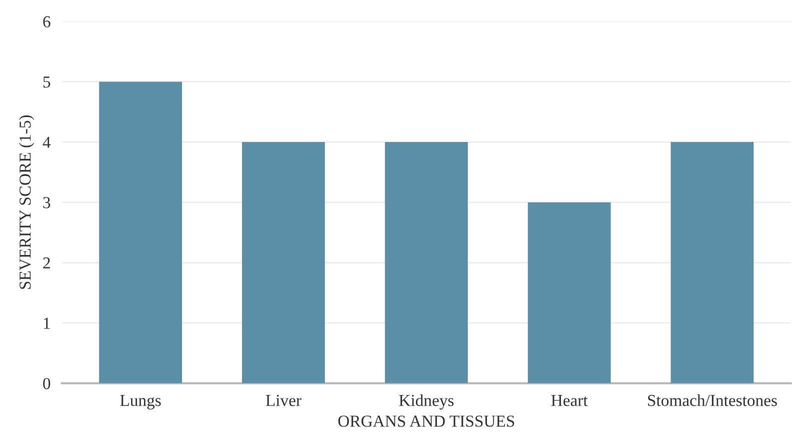 This screenshot has height=437, width=794. Describe the element at coordinates (426, 402) in the screenshot. I see `x-tick-label: Kidneys` at that location.